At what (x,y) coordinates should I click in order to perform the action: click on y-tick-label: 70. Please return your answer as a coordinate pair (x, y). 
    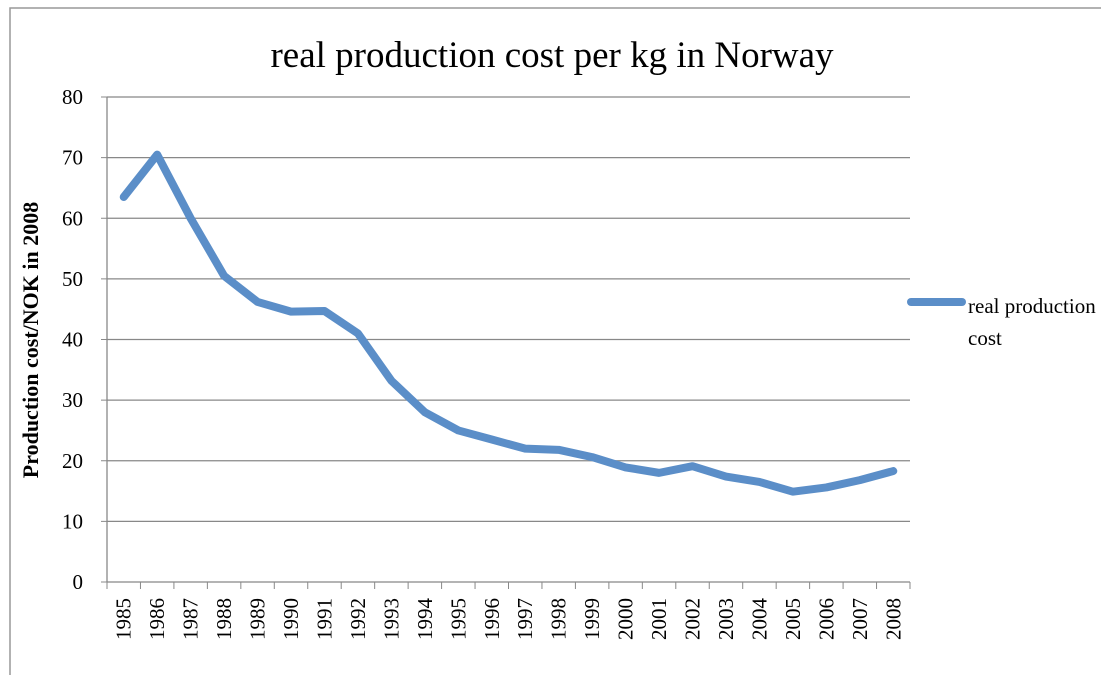
    Looking at the image, I should click on (72, 158).